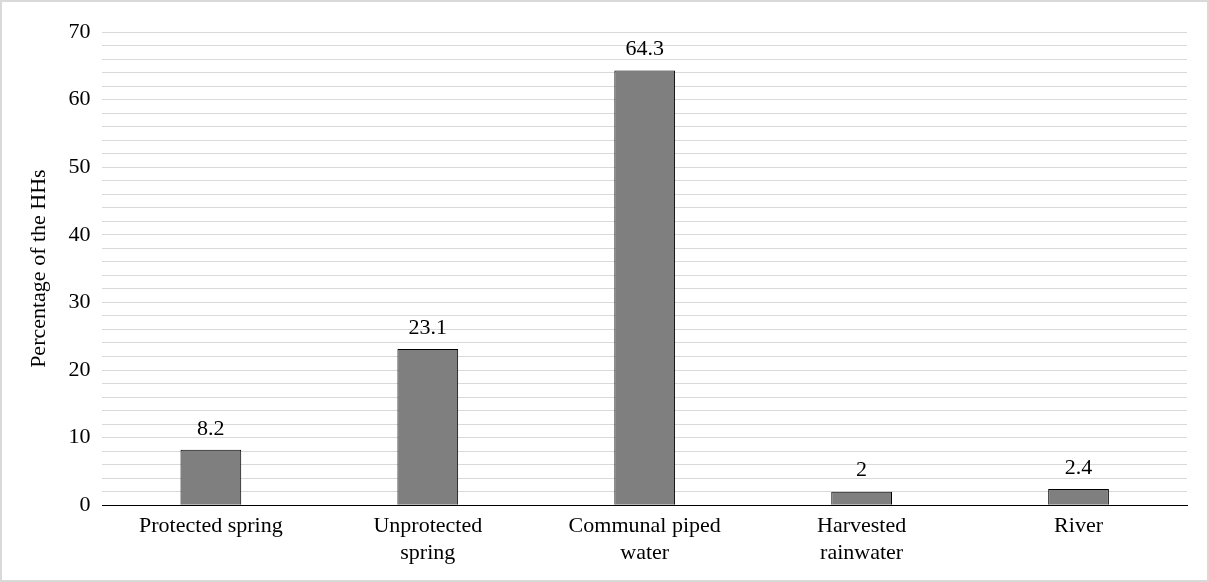 The image size is (1209, 582). I want to click on y-tick-label: 50, so click(79, 165).